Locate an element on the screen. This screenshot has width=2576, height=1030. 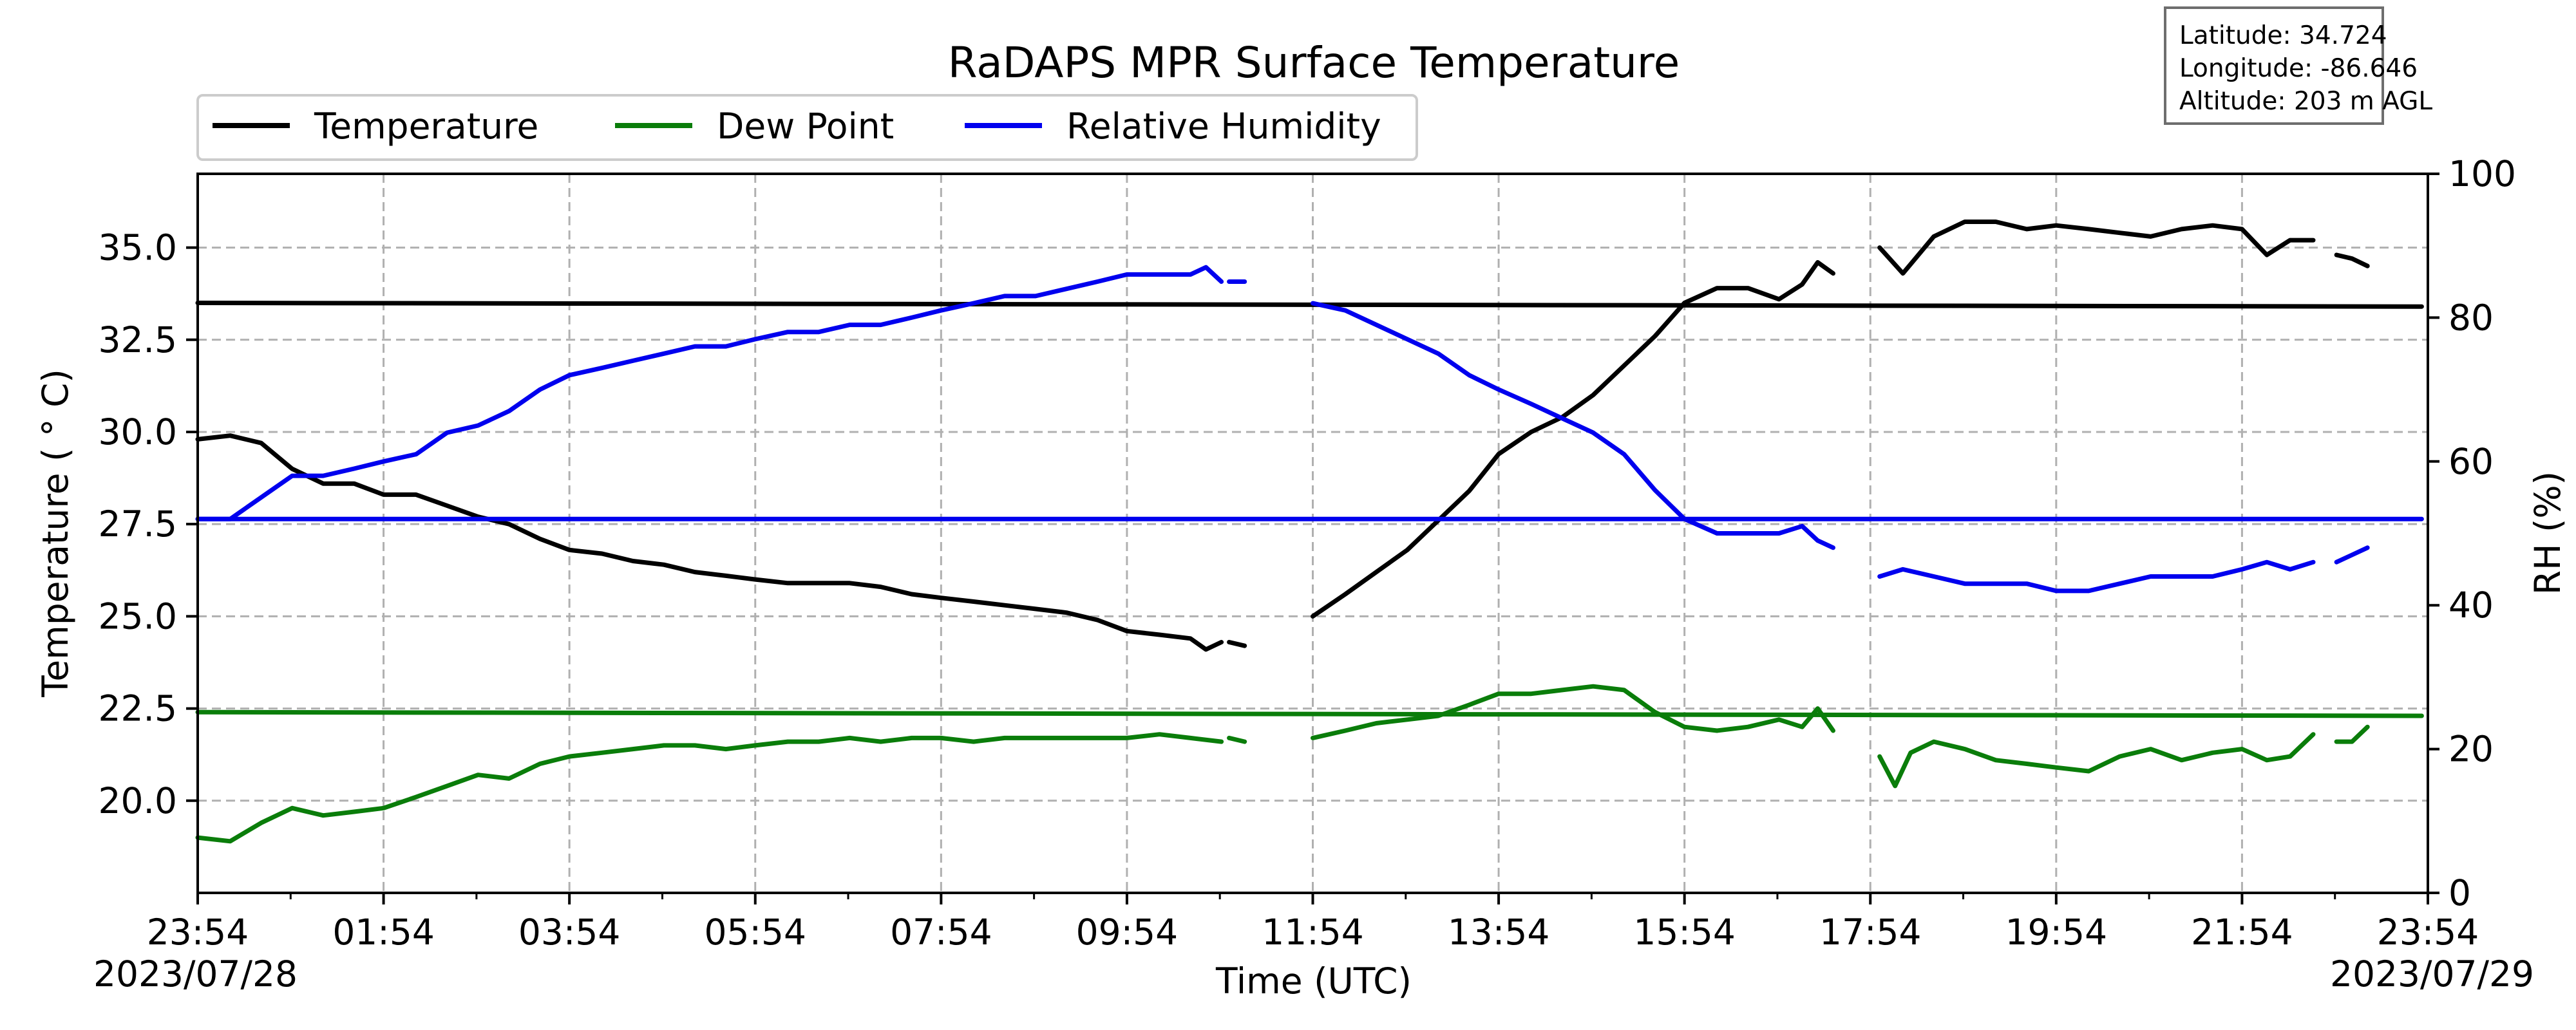
y2-axis-label: RH (%) is located at coordinates (2547, 533).